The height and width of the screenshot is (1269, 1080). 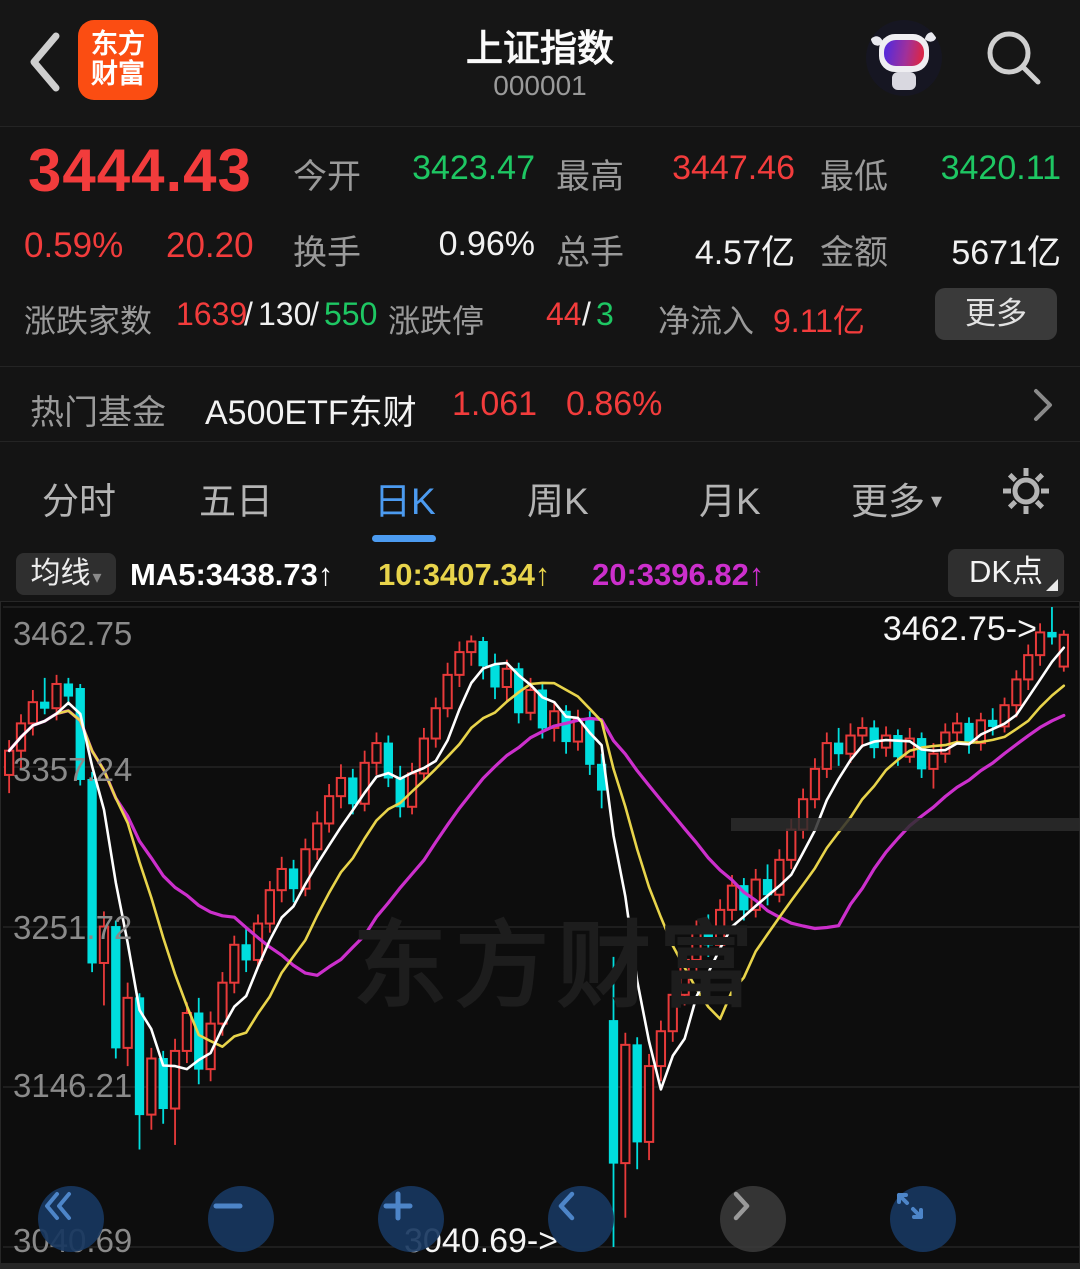 What do you see at coordinates (486, 244) in the screenshot?
I see `stat-value: 0.96%` at bounding box center [486, 244].